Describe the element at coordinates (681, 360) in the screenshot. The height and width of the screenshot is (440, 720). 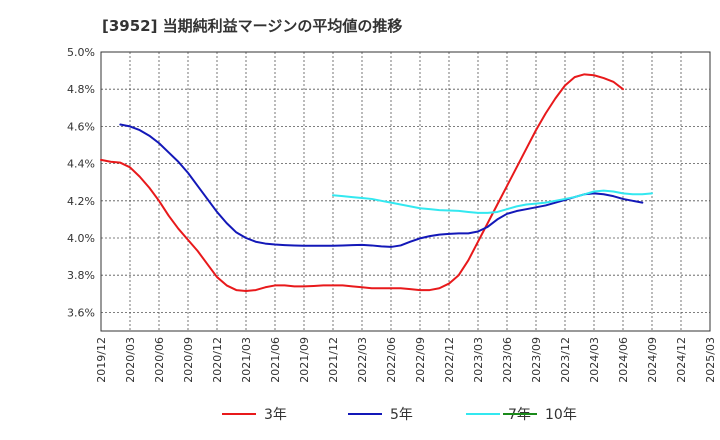
I see `x-tick-label: 2024/12` at that location.